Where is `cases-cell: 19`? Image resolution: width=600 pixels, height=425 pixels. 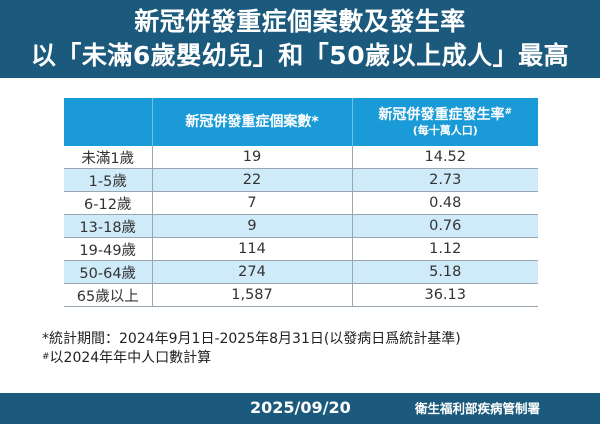 cases-cell: 19 is located at coordinates (251, 157).